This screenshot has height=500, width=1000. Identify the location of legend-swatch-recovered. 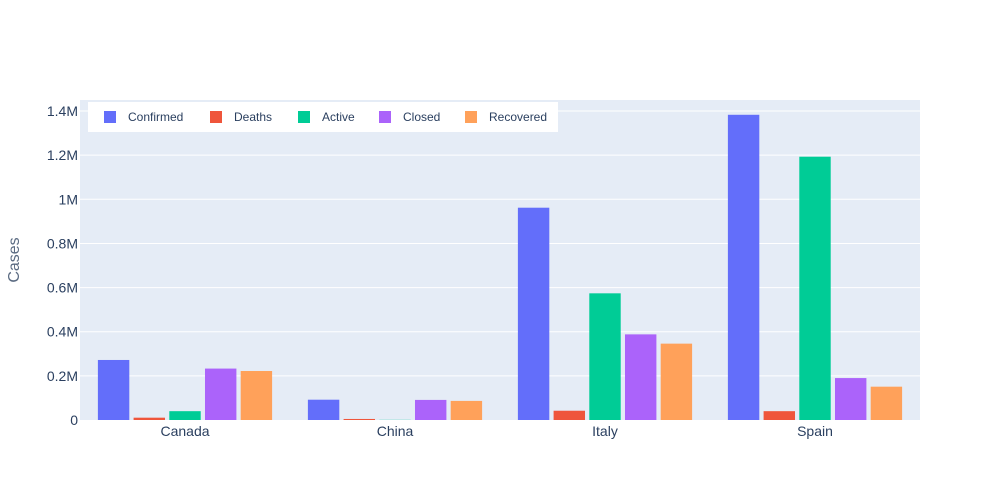
(471, 117).